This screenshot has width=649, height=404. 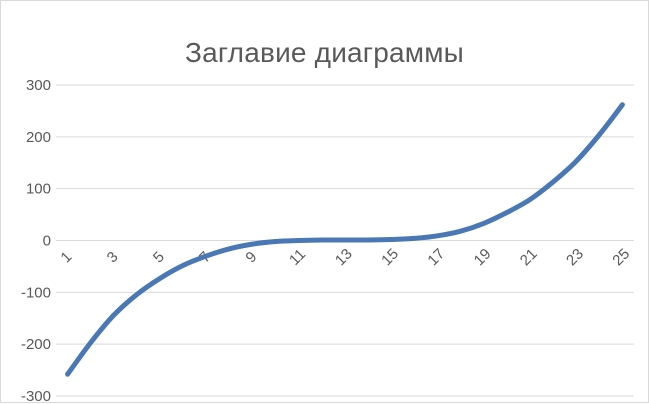 I want to click on x-tick-label: 17, so click(x=436, y=257).